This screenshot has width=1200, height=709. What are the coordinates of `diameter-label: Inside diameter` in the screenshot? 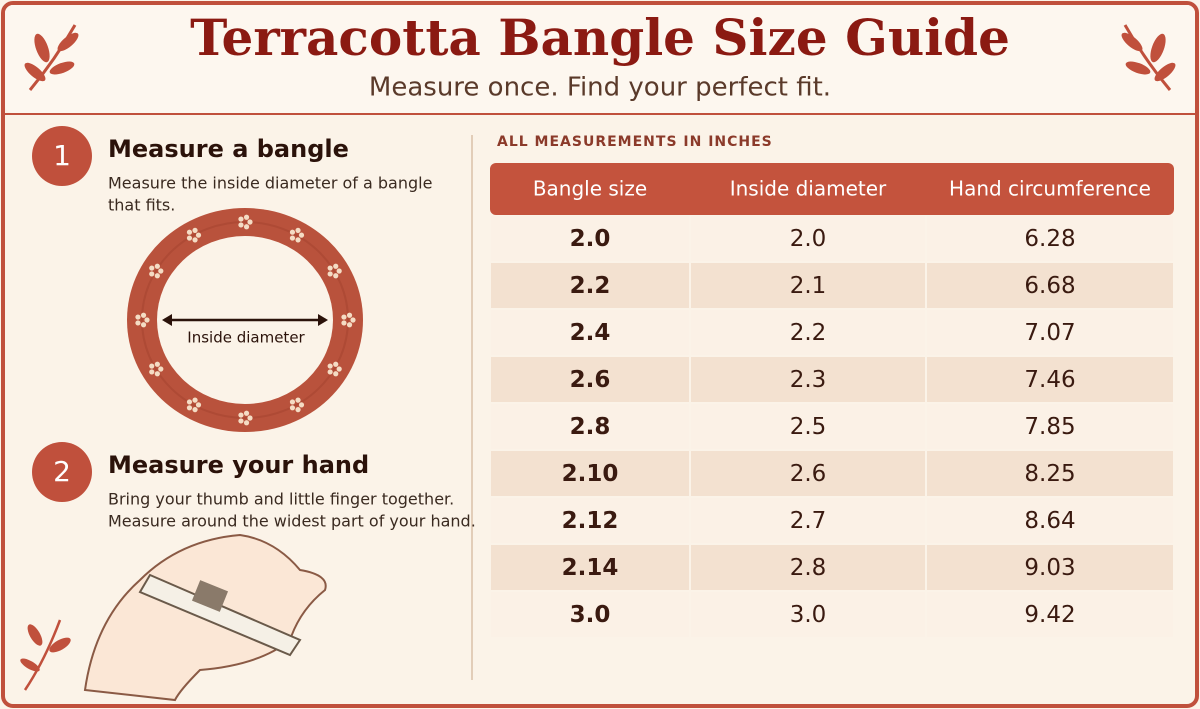 It's located at (246, 338).